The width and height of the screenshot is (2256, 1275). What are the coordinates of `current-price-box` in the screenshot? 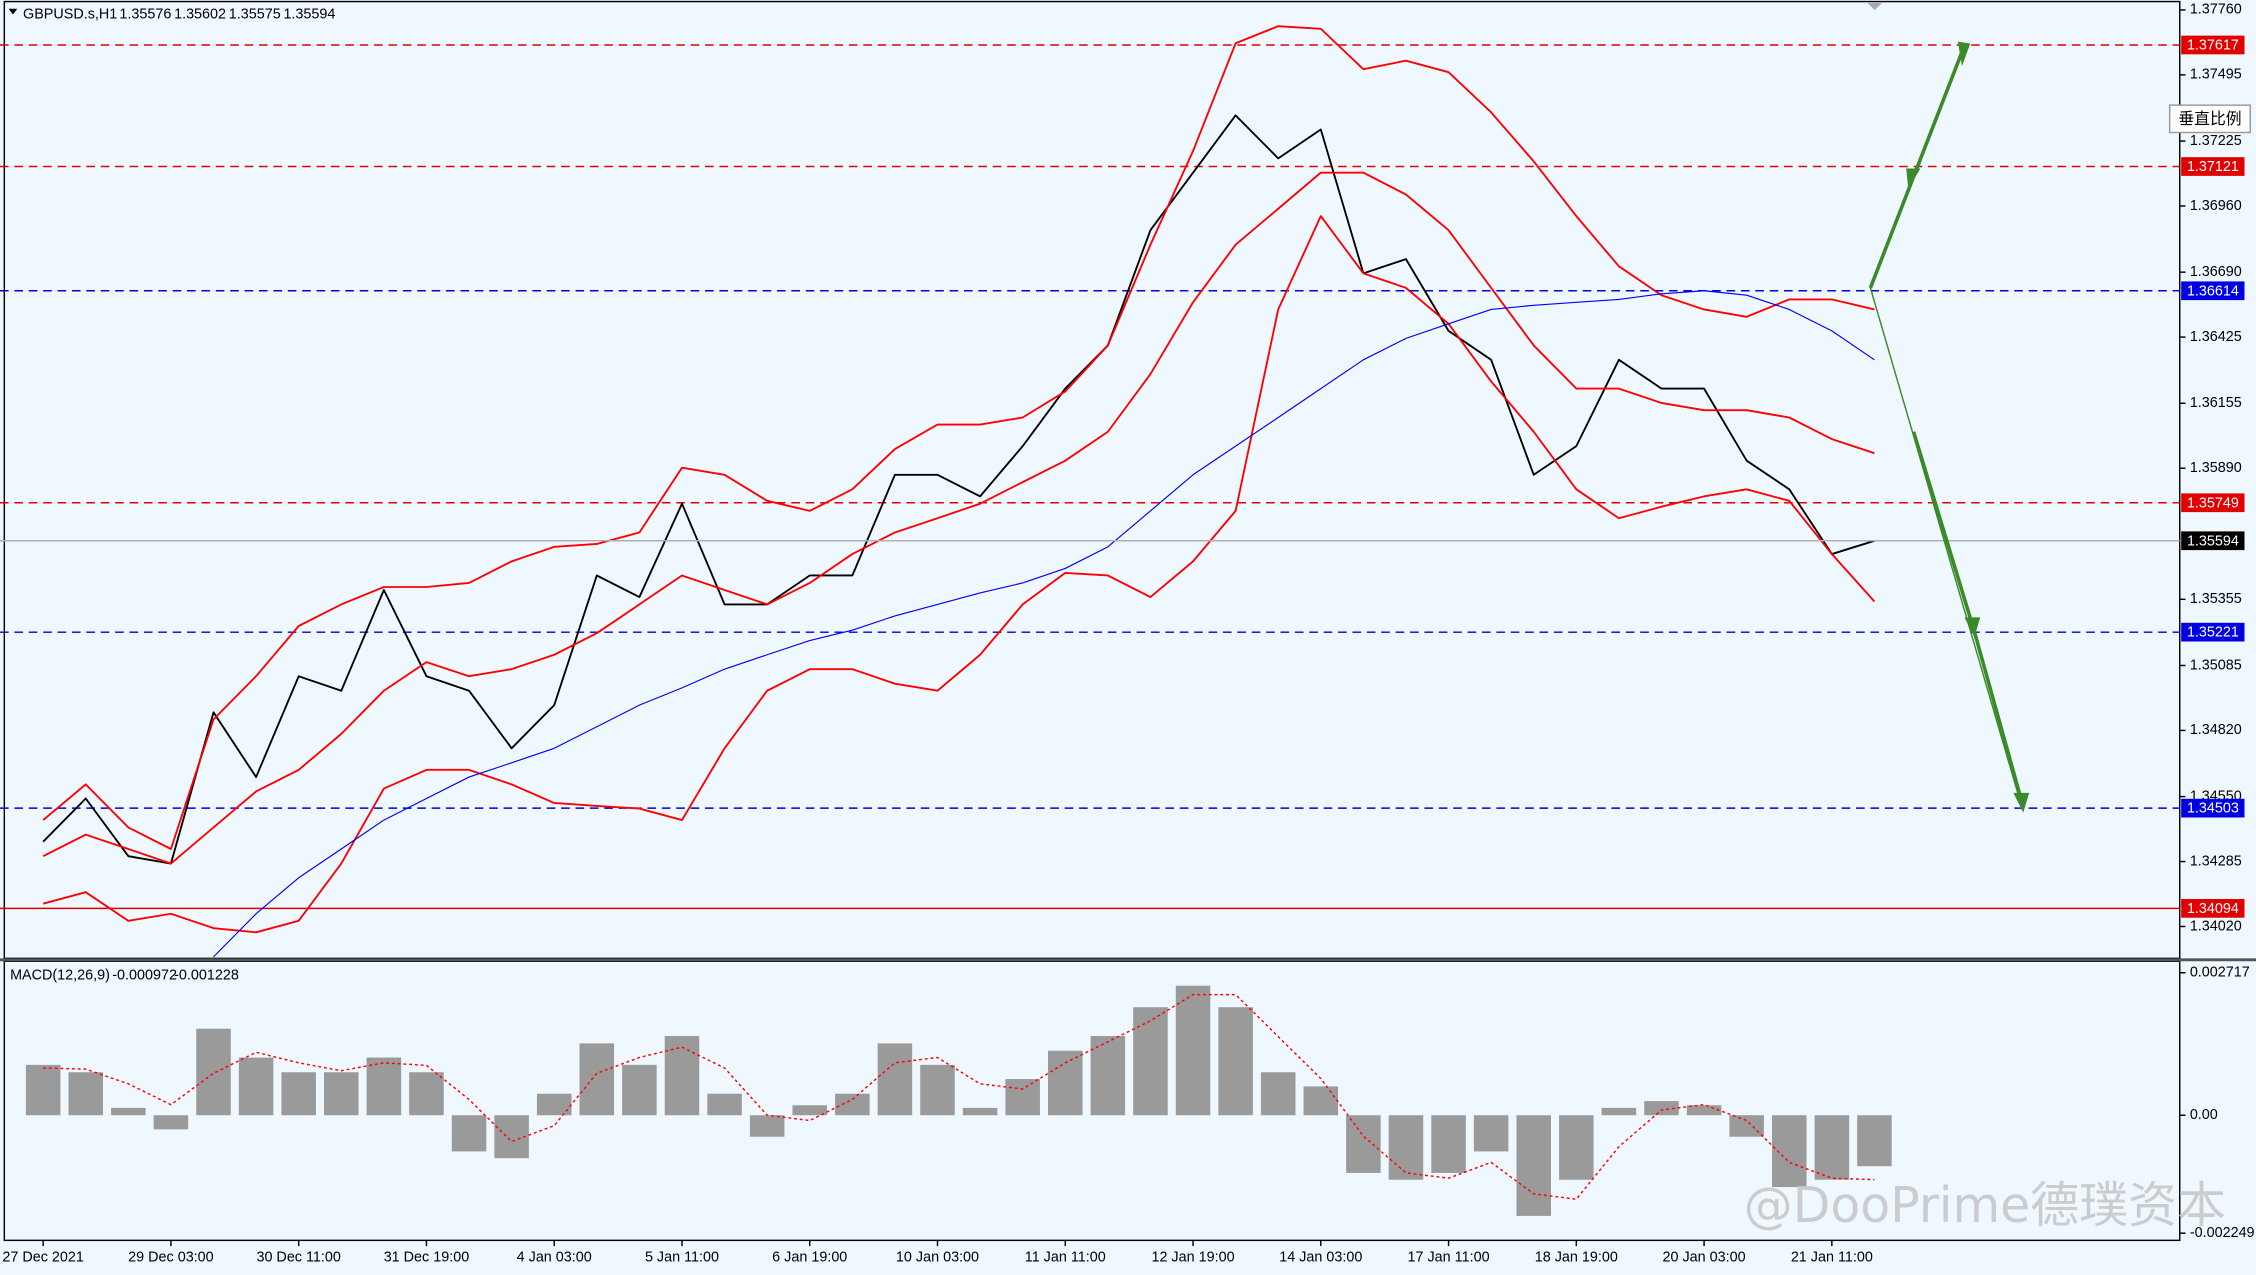 It's located at (2213, 541).